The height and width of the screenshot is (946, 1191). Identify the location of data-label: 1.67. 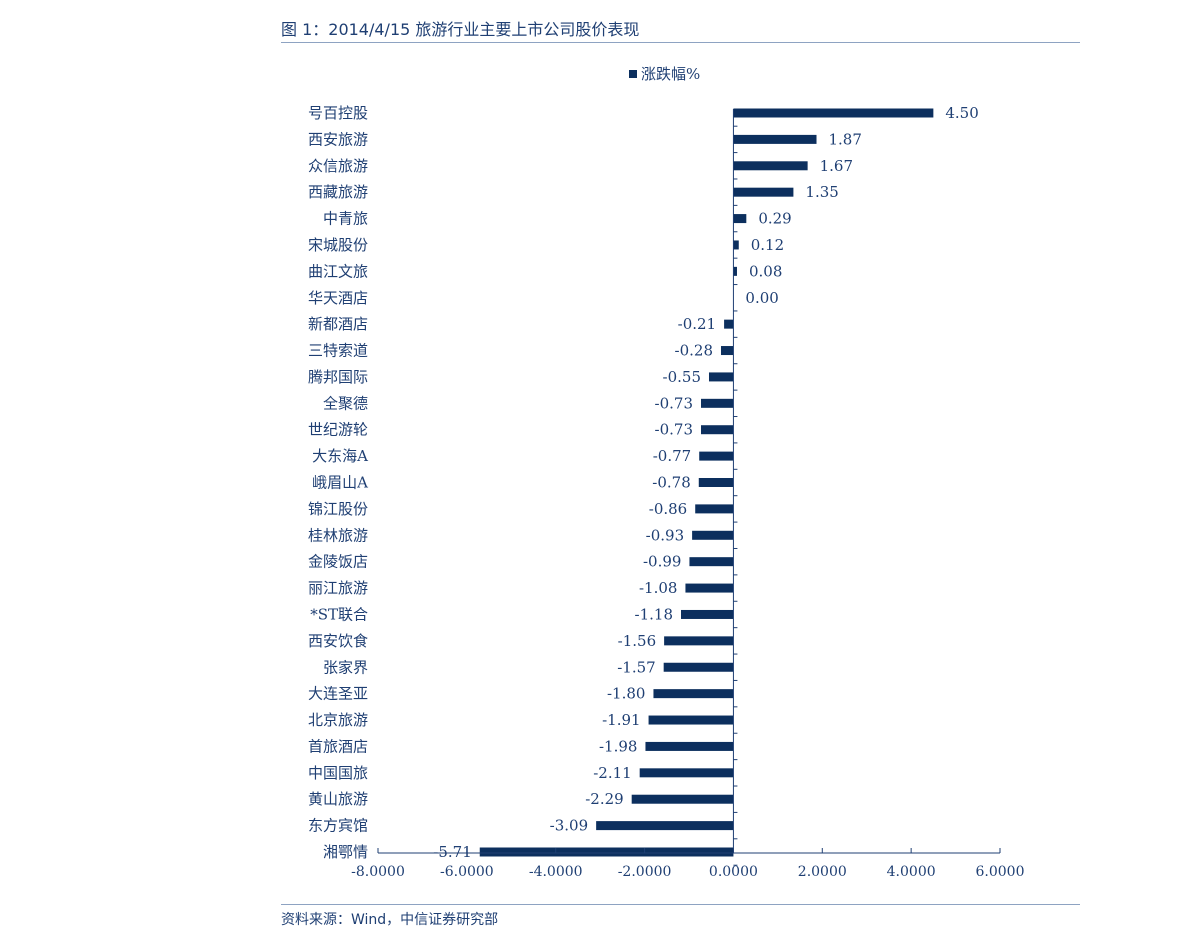
(836, 166).